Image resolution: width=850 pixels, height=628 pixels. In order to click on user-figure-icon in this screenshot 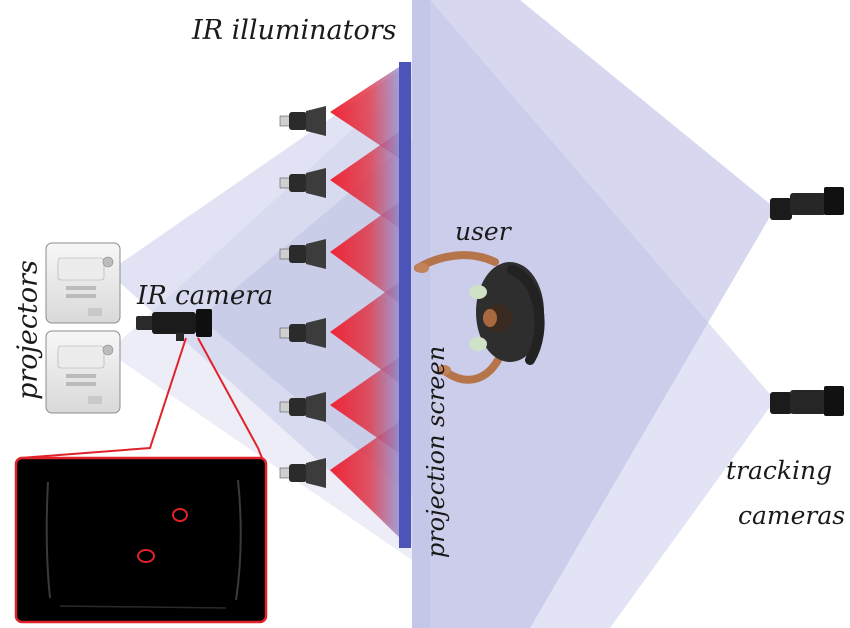, I will do `click(479, 317)`.